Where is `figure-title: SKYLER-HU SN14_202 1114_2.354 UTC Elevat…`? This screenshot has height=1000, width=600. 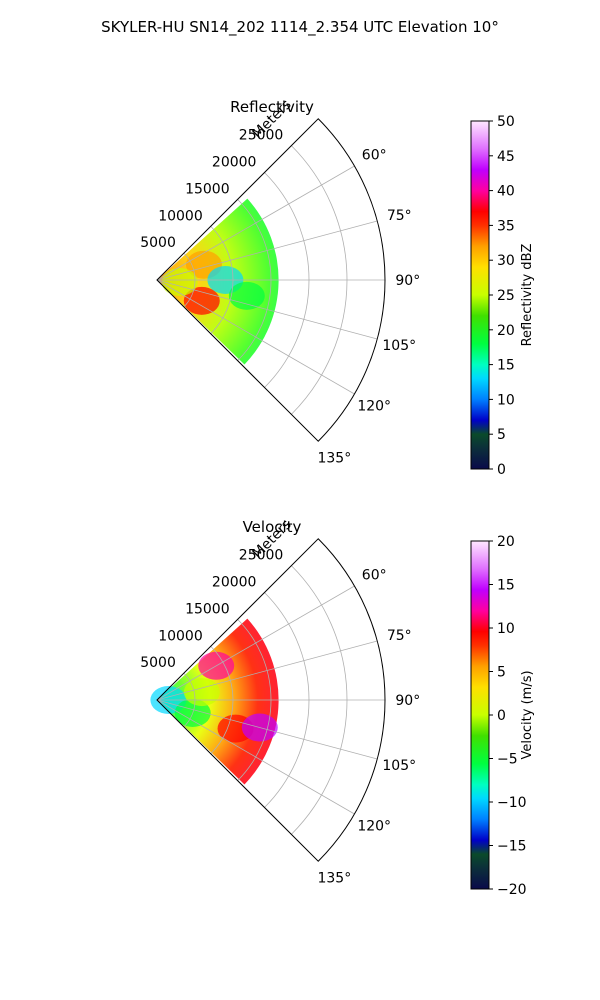 figure-title: SKYLER-HU SN14_202 1114_2.354 UTC Elevat… is located at coordinates (300, 27).